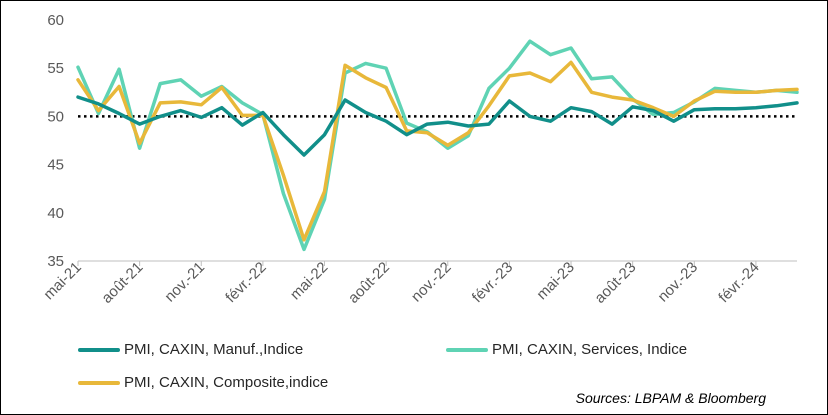  I want to click on legend-services-label: PMI, CAXIN, Services, Indice, so click(590, 349).